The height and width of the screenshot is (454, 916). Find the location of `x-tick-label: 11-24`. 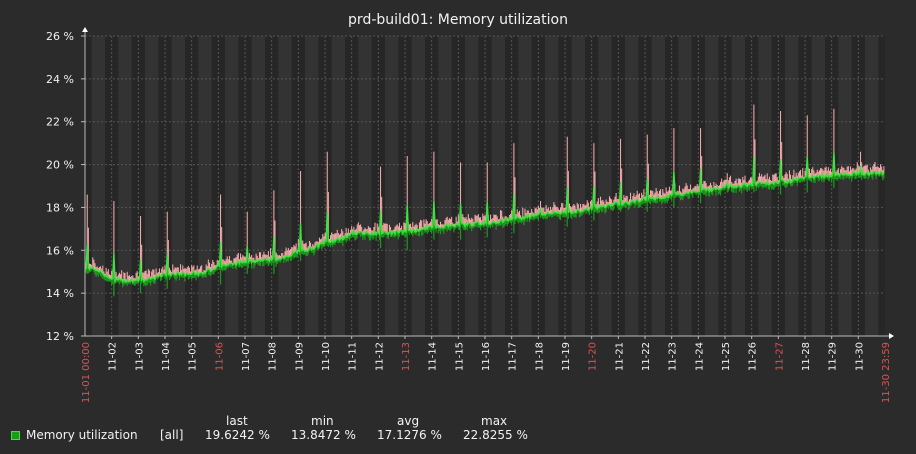

x-tick-label: 11-24 is located at coordinates (699, 356).